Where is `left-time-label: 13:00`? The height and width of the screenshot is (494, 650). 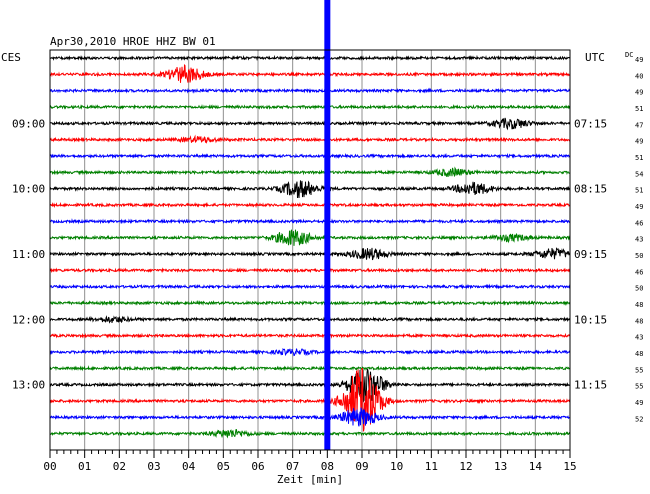
left-time-label: 13:00 is located at coordinates (28, 385).